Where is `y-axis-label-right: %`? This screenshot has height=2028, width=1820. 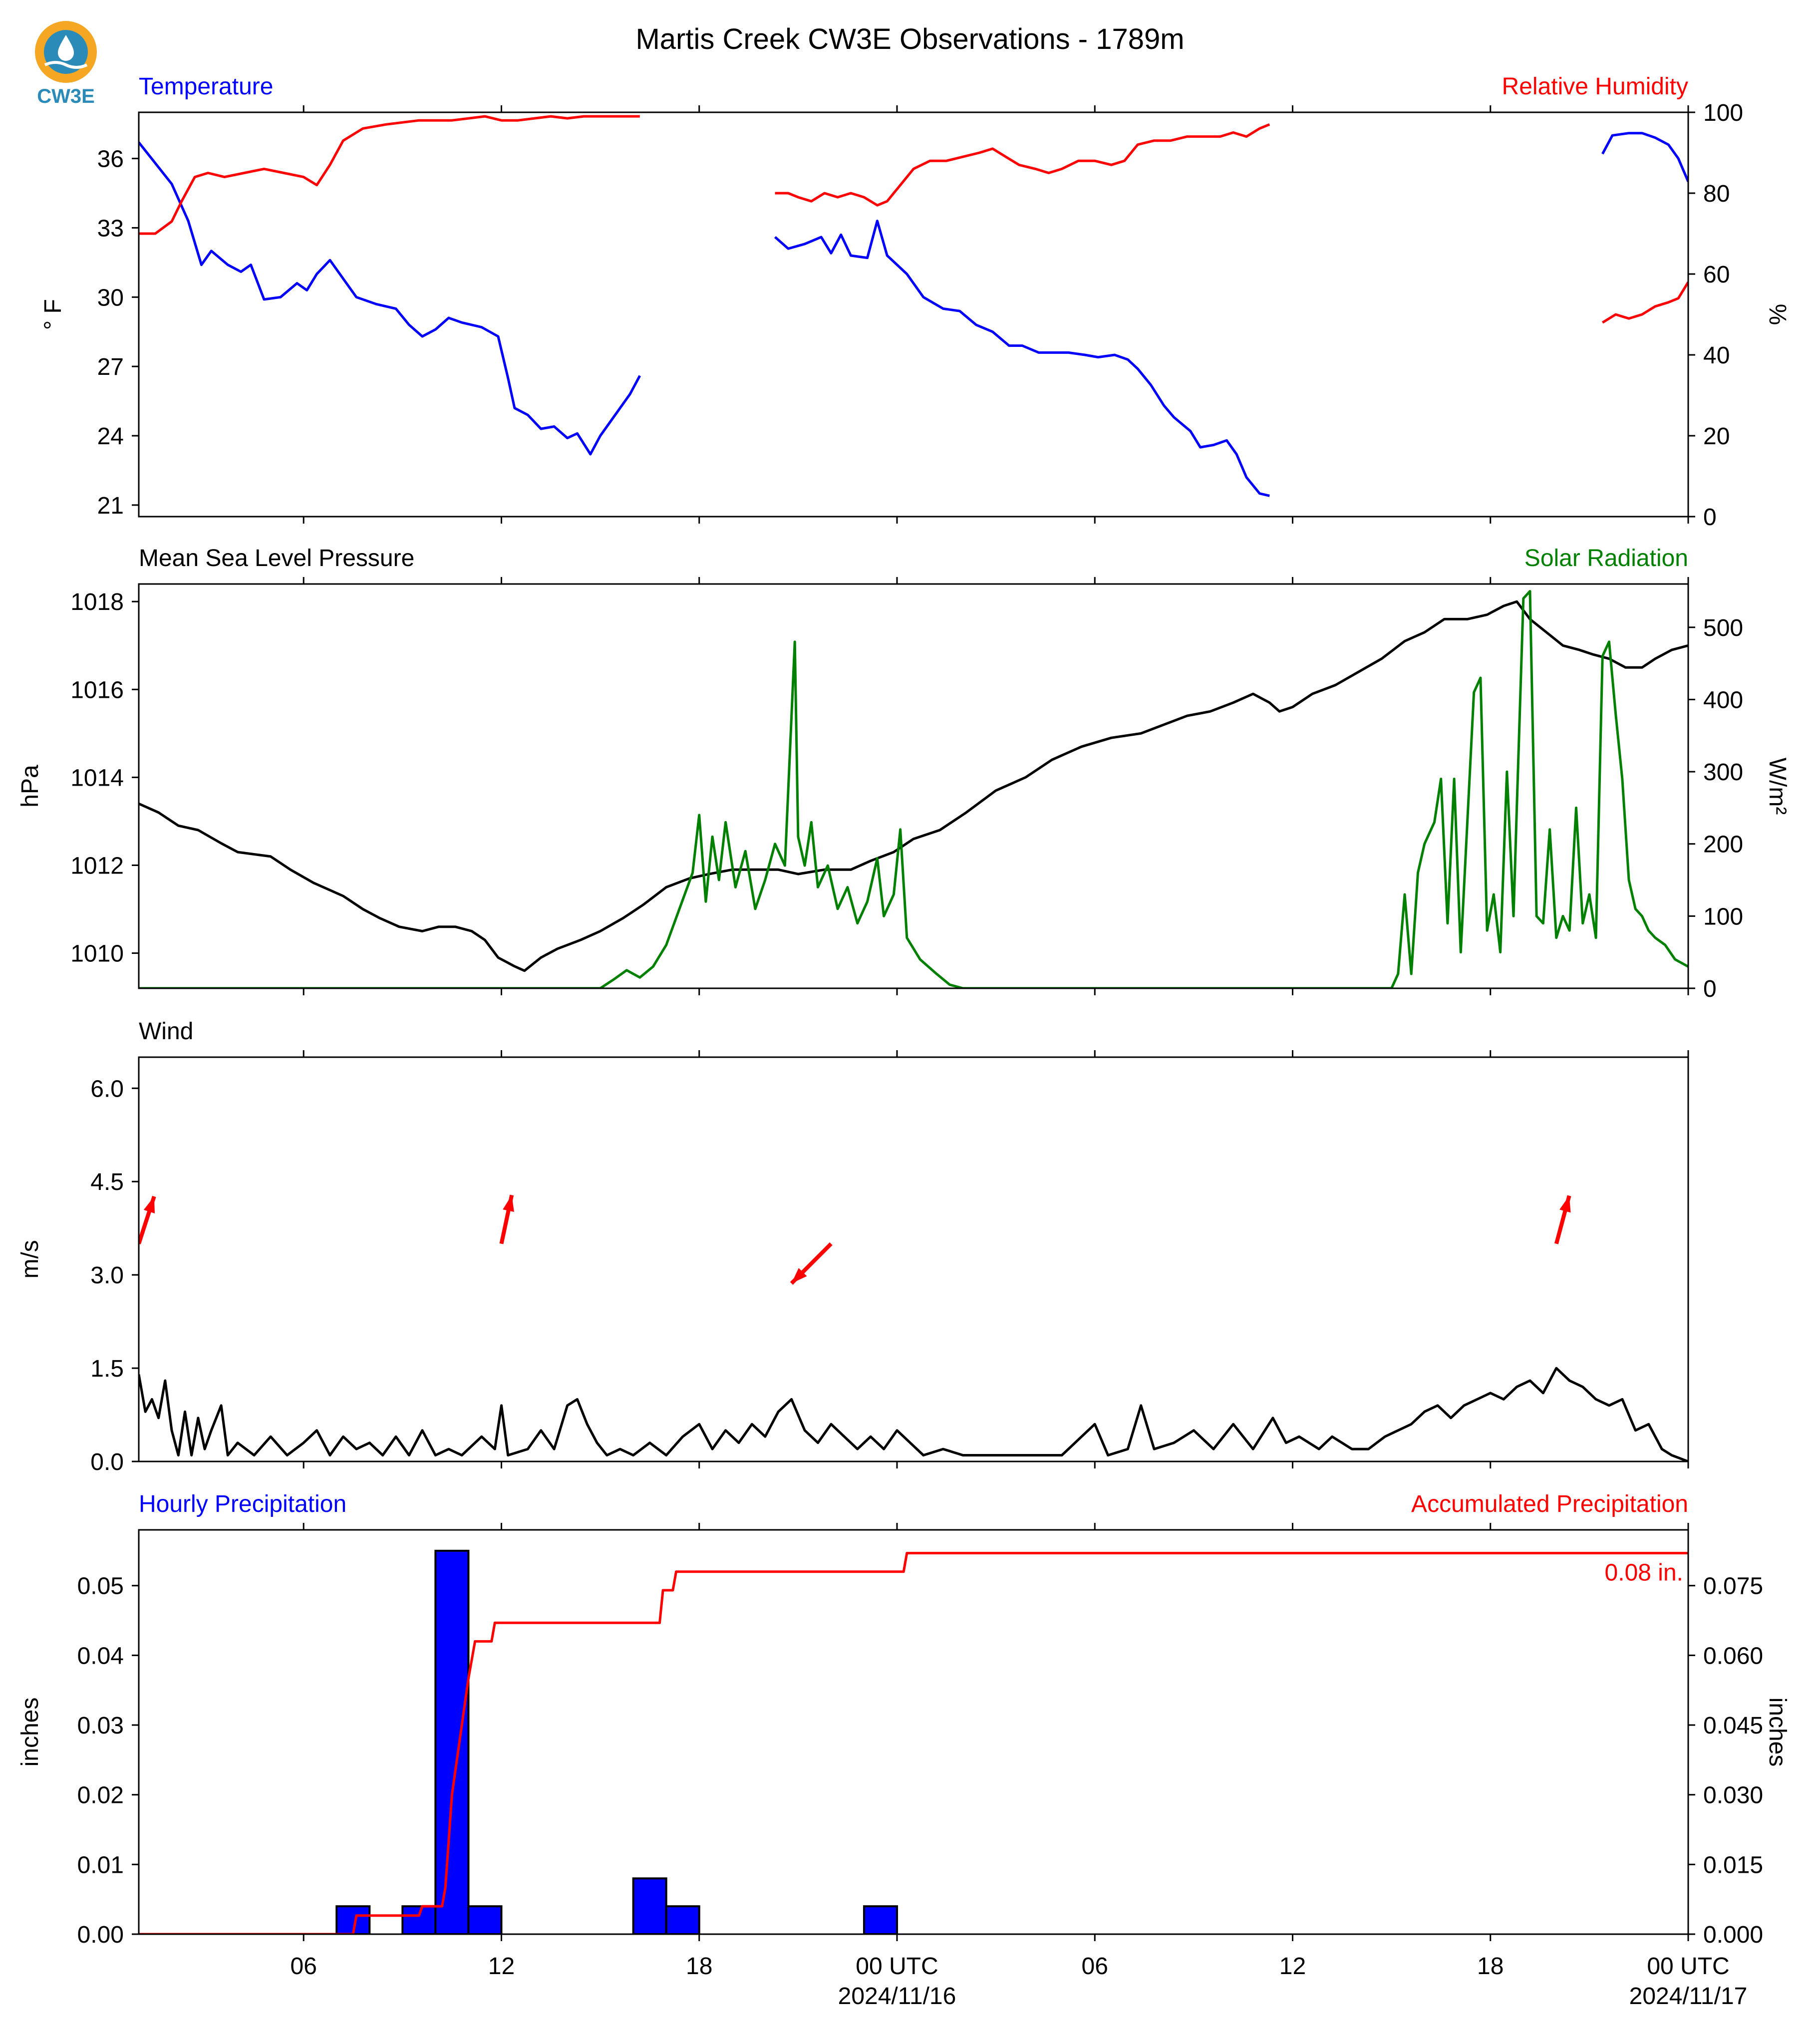 y-axis-label-right: % is located at coordinates (1777, 314).